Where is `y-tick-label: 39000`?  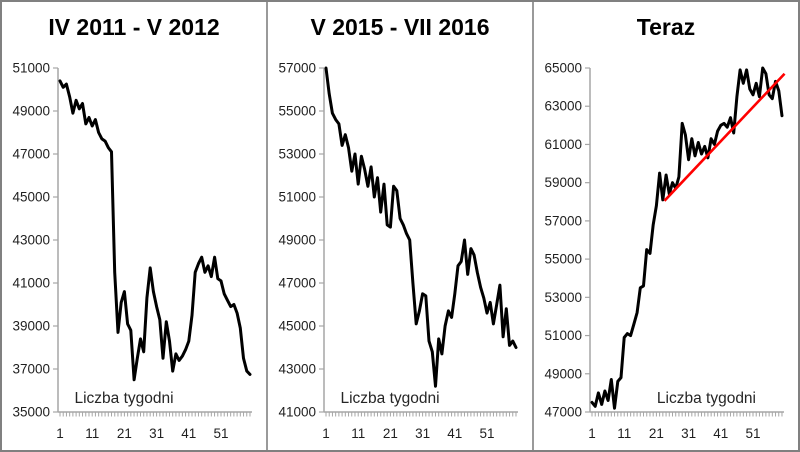
y-tick-label: 39000 is located at coordinates (31, 326).